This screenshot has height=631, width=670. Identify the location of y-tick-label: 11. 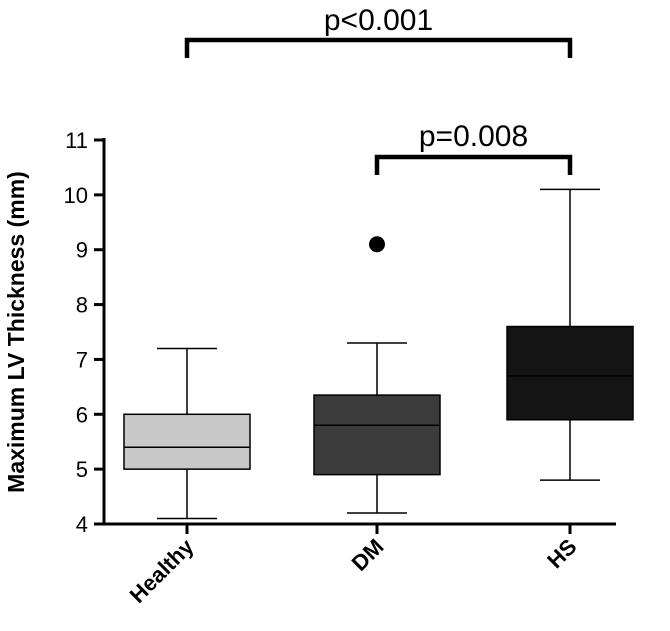
(76, 140).